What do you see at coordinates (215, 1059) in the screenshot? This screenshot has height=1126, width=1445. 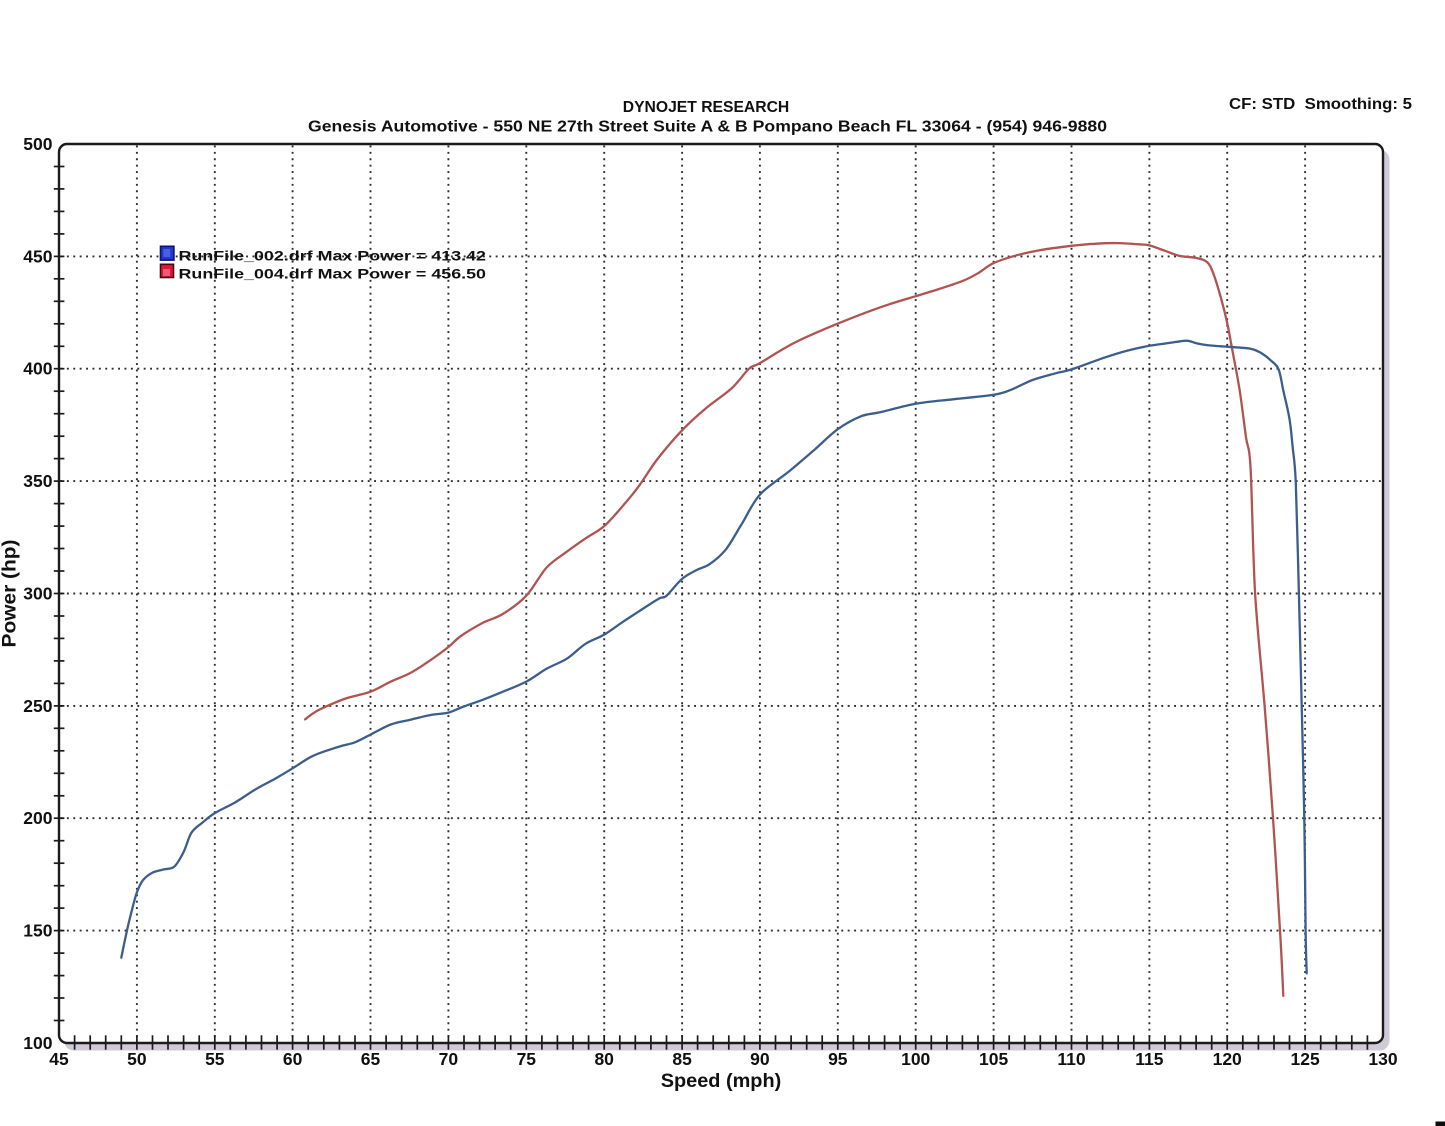 I see `svg-text: 55` at bounding box center [215, 1059].